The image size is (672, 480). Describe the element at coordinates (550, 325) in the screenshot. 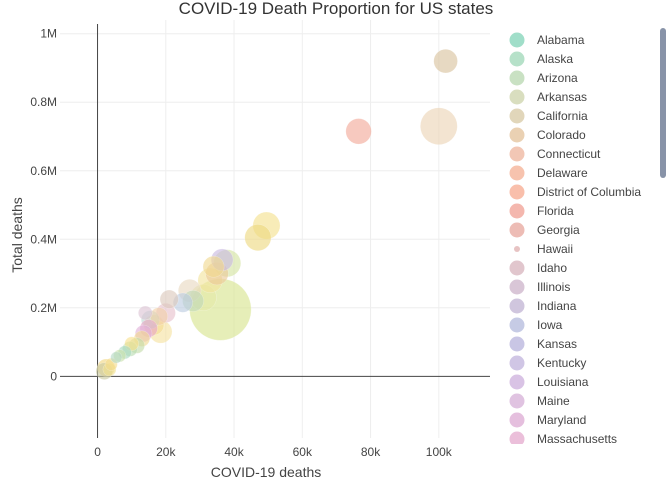

I see `legend-label: Iowa` at that location.